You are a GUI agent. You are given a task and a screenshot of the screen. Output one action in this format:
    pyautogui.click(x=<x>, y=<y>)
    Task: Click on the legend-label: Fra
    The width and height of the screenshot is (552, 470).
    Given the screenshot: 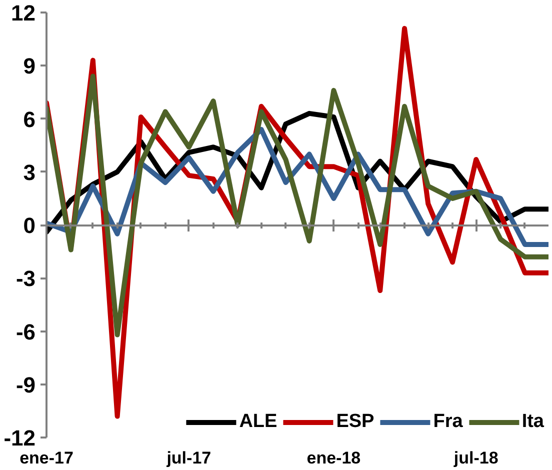 What is the action you would take?
    pyautogui.click(x=448, y=422)
    